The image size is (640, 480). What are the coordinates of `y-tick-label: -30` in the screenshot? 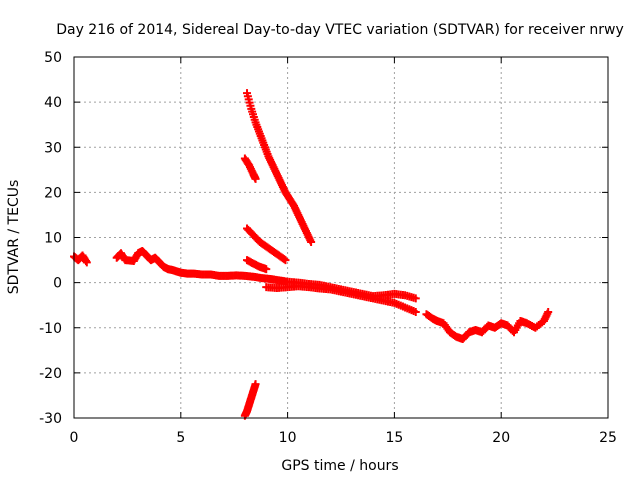 It's located at (50, 419).